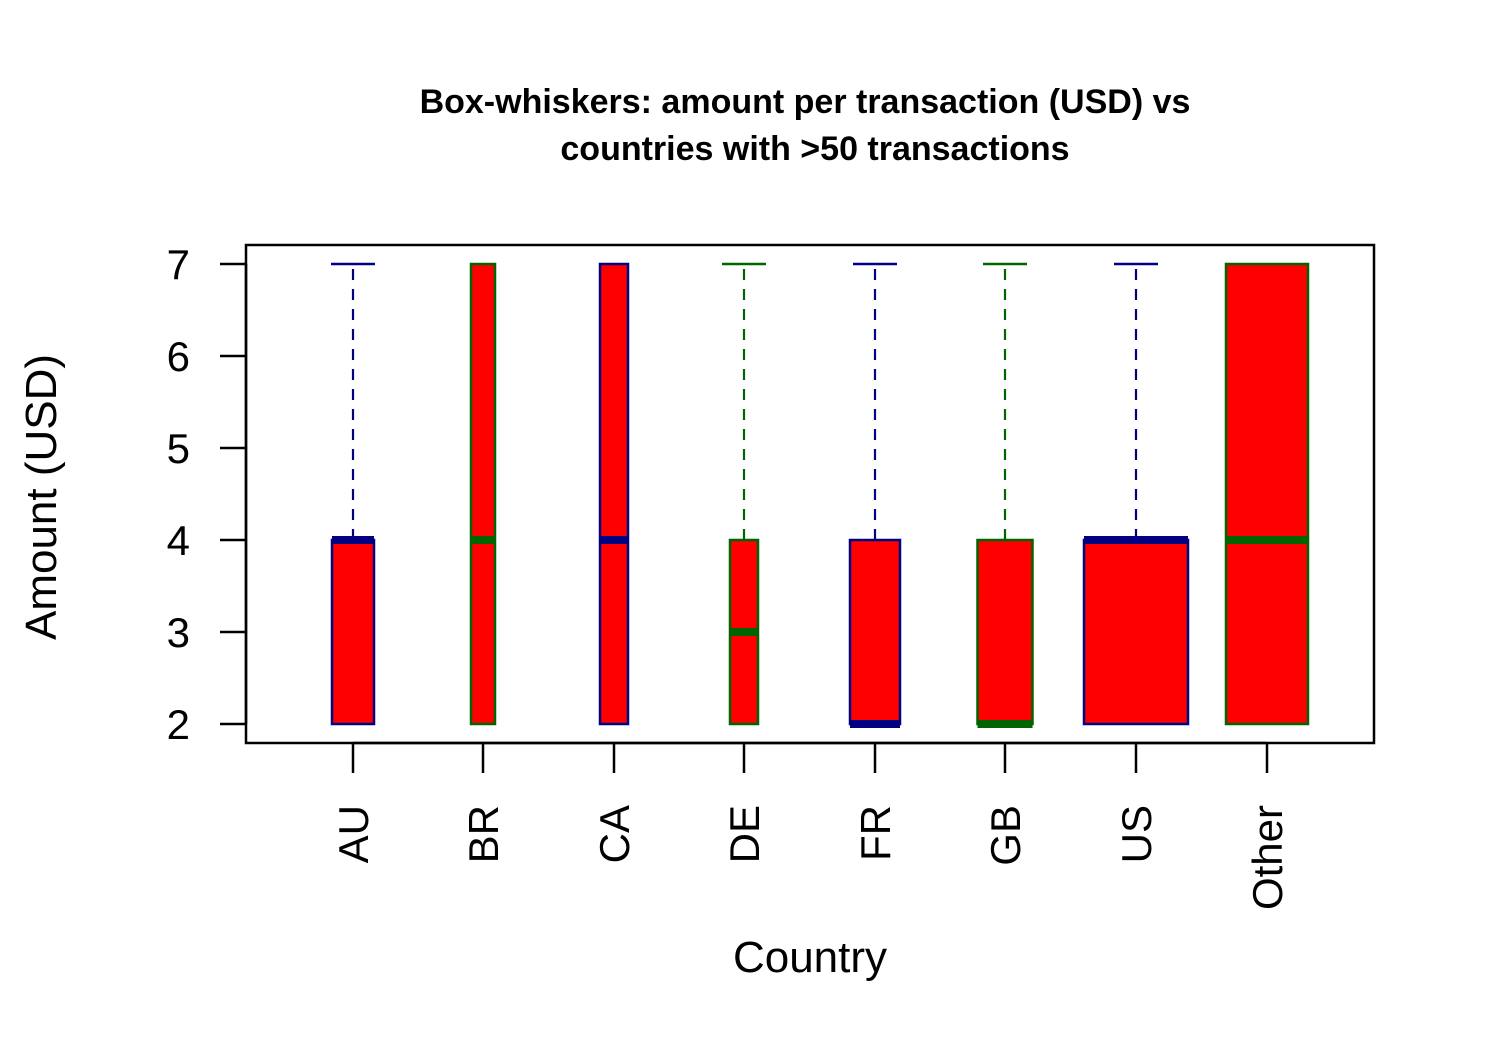  What do you see at coordinates (353, 834) in the screenshot?
I see `x-tick-label: AU` at bounding box center [353, 834].